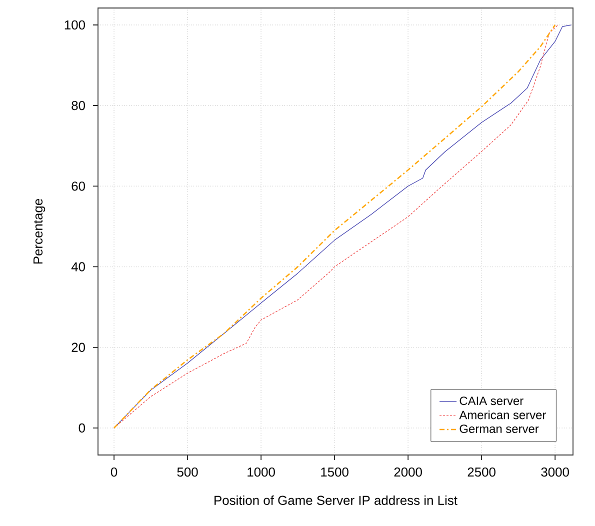 This screenshot has width=595, height=526. What do you see at coordinates (78, 267) in the screenshot?
I see `y-tick-label: 40` at bounding box center [78, 267].